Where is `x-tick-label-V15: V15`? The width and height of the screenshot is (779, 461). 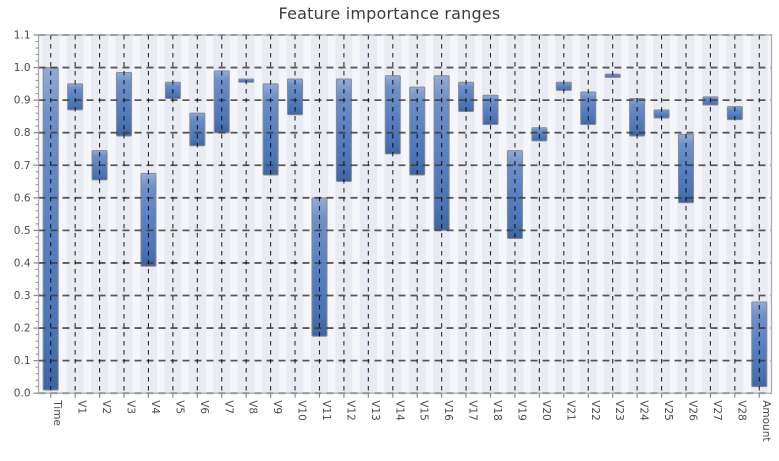
x-tick-label-V15: V15 is located at coordinates (424, 410).